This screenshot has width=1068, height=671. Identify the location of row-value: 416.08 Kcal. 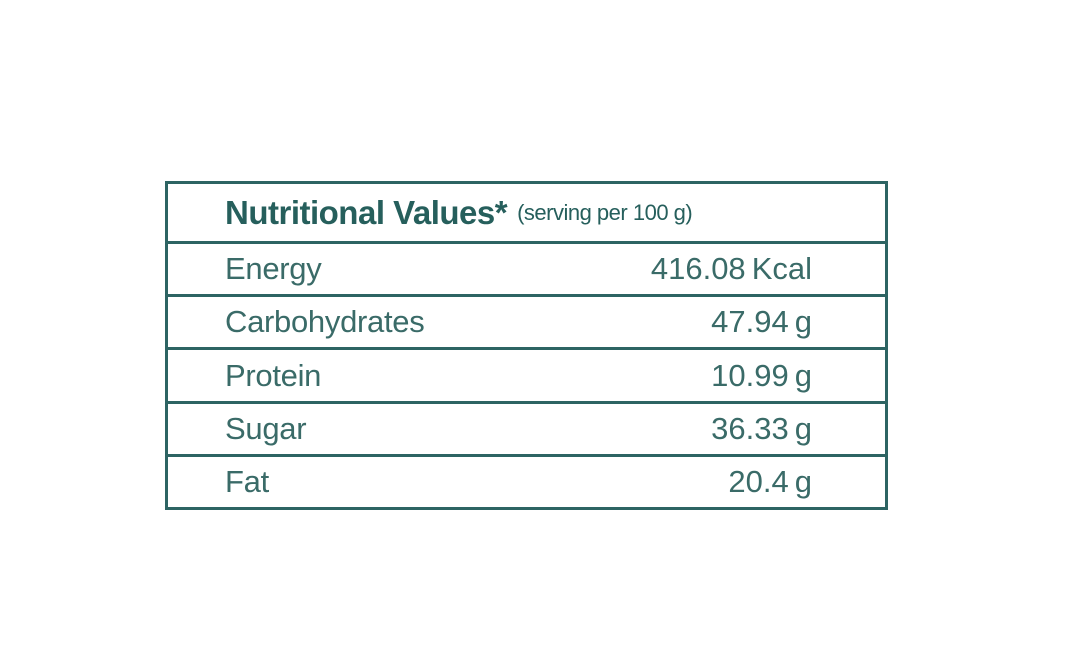
(731, 269).